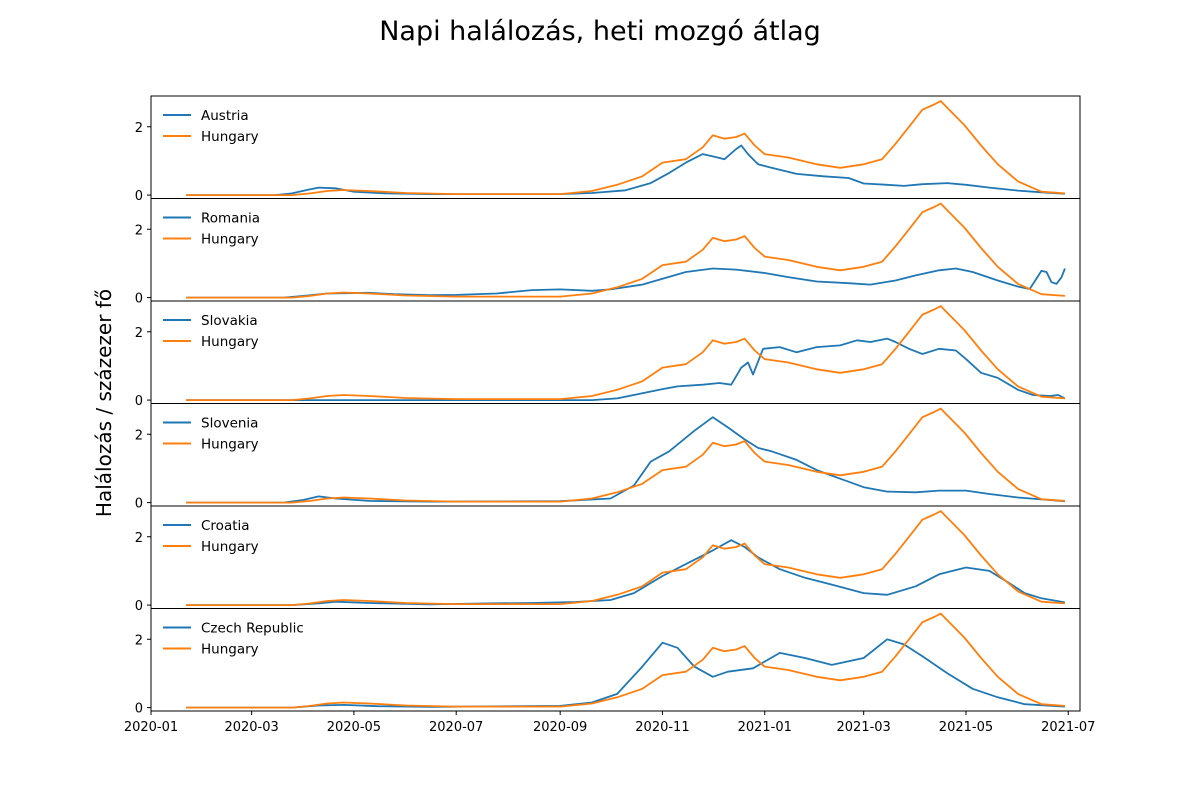 Image resolution: width=1200 pixels, height=800 pixels. I want to click on chart-title: Napi halálozás, heti mozgó átlag, so click(600, 31).